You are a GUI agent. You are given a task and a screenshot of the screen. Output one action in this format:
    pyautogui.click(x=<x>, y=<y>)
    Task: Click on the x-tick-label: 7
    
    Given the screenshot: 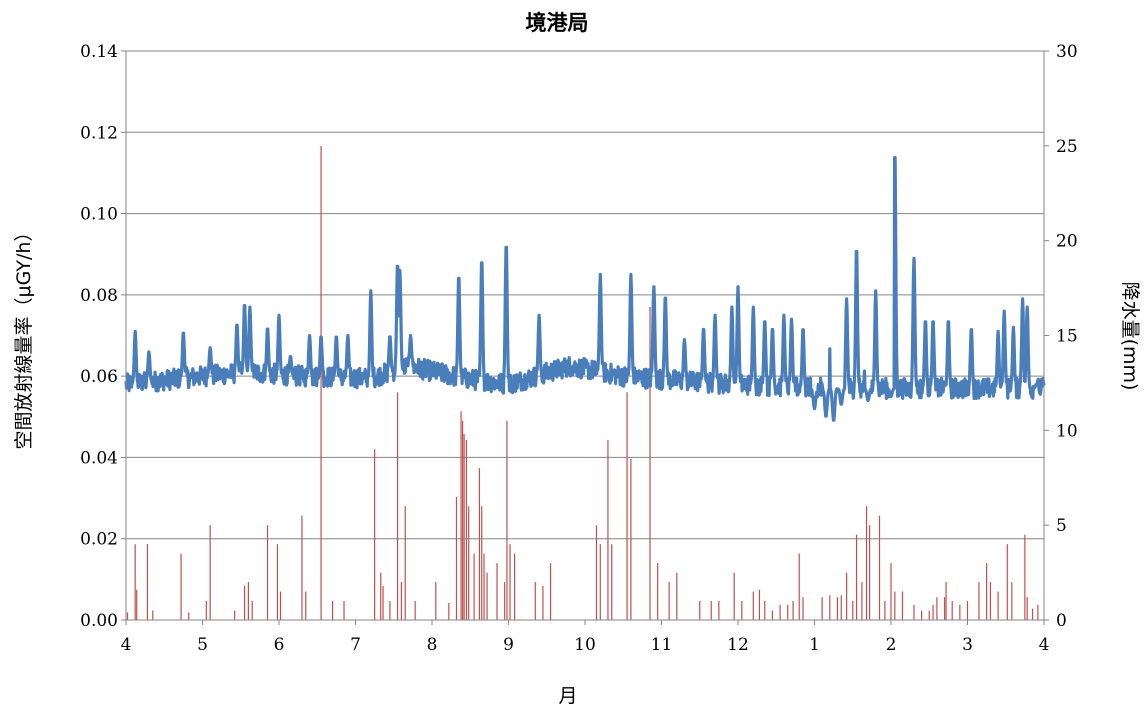 What is the action you would take?
    pyautogui.click(x=355, y=645)
    